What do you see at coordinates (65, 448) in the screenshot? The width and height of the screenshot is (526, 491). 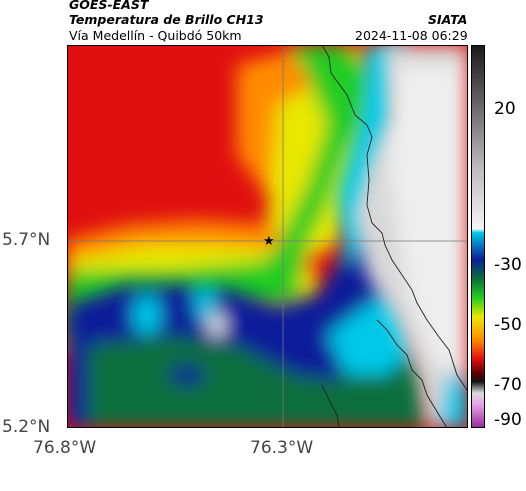 I see `lon-tick-76.8: 76.8°W` at bounding box center [65, 448].